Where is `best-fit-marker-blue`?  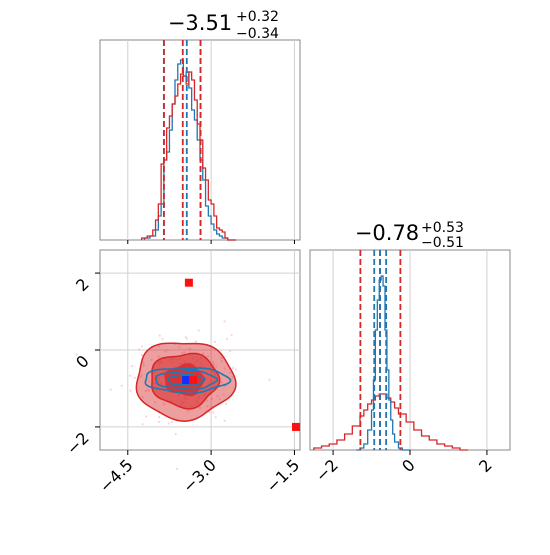 best-fit-marker-blue is located at coordinates (186, 380).